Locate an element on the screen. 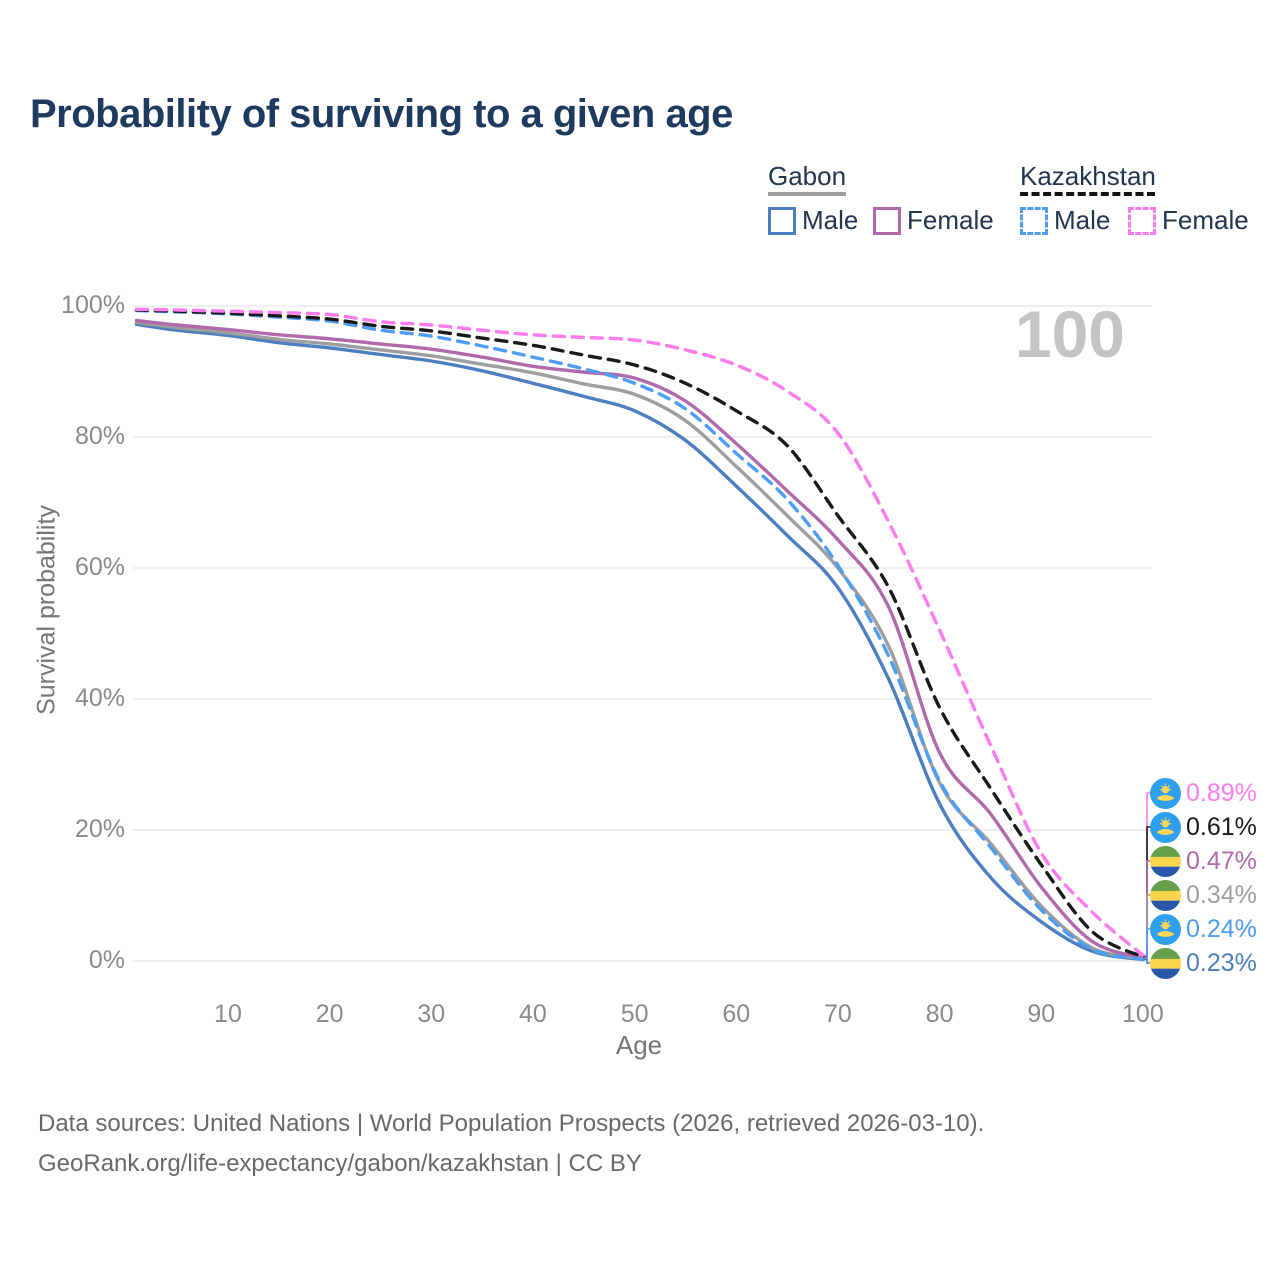 The image size is (1280, 1280). y-tick-label: 80% is located at coordinates (99, 436).